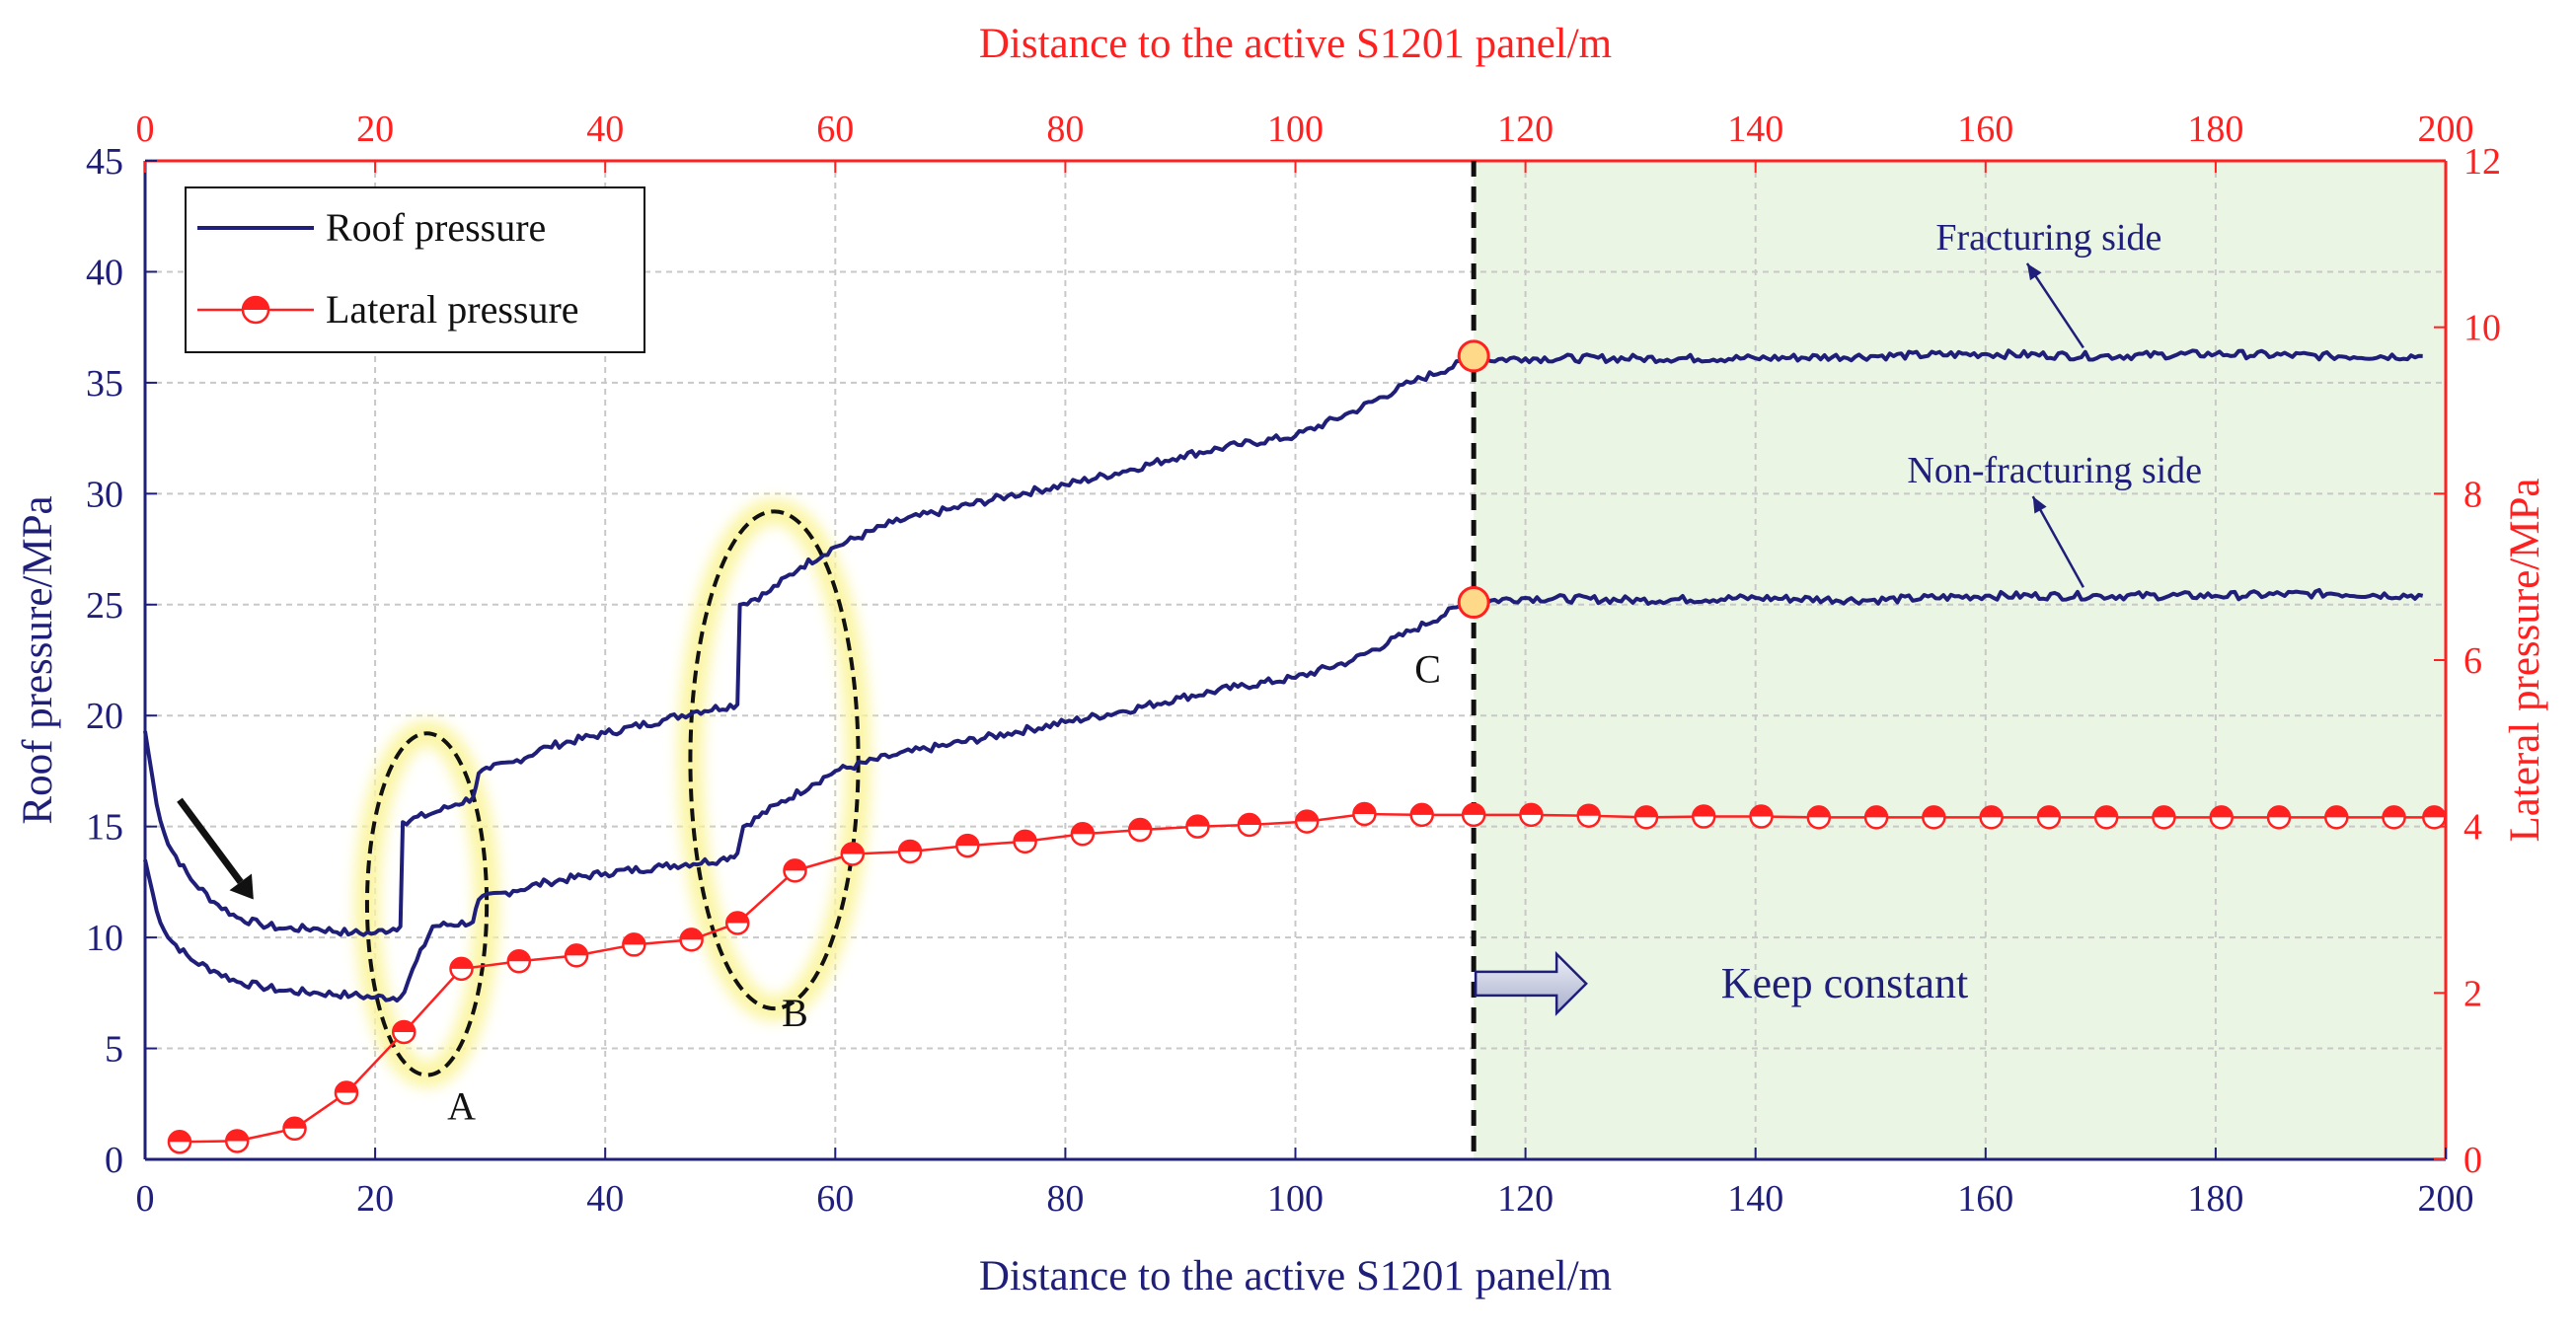  Describe the element at coordinates (2446, 129) in the screenshot. I see `x-tick-label-top: 200` at that location.